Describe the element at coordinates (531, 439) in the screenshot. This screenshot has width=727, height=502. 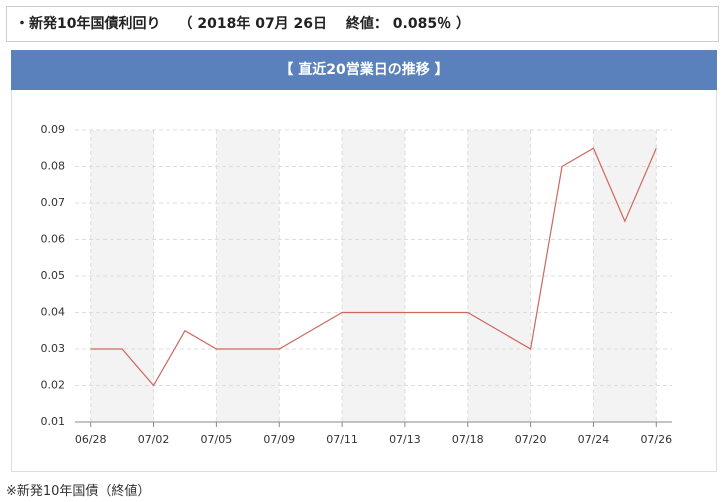
I see `x-tick-label: 07/20` at that location.